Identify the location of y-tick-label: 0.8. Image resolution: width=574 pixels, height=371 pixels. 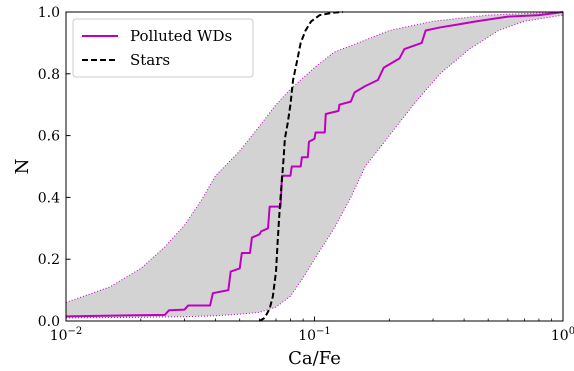
(49, 75).